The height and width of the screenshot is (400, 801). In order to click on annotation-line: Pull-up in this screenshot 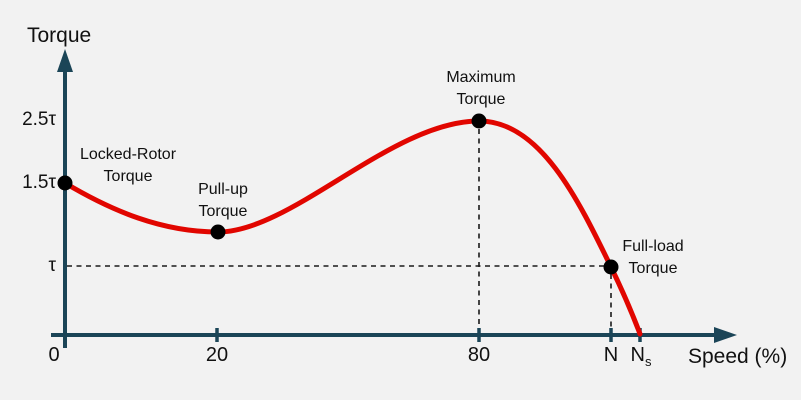, I will do `click(223, 189)`.